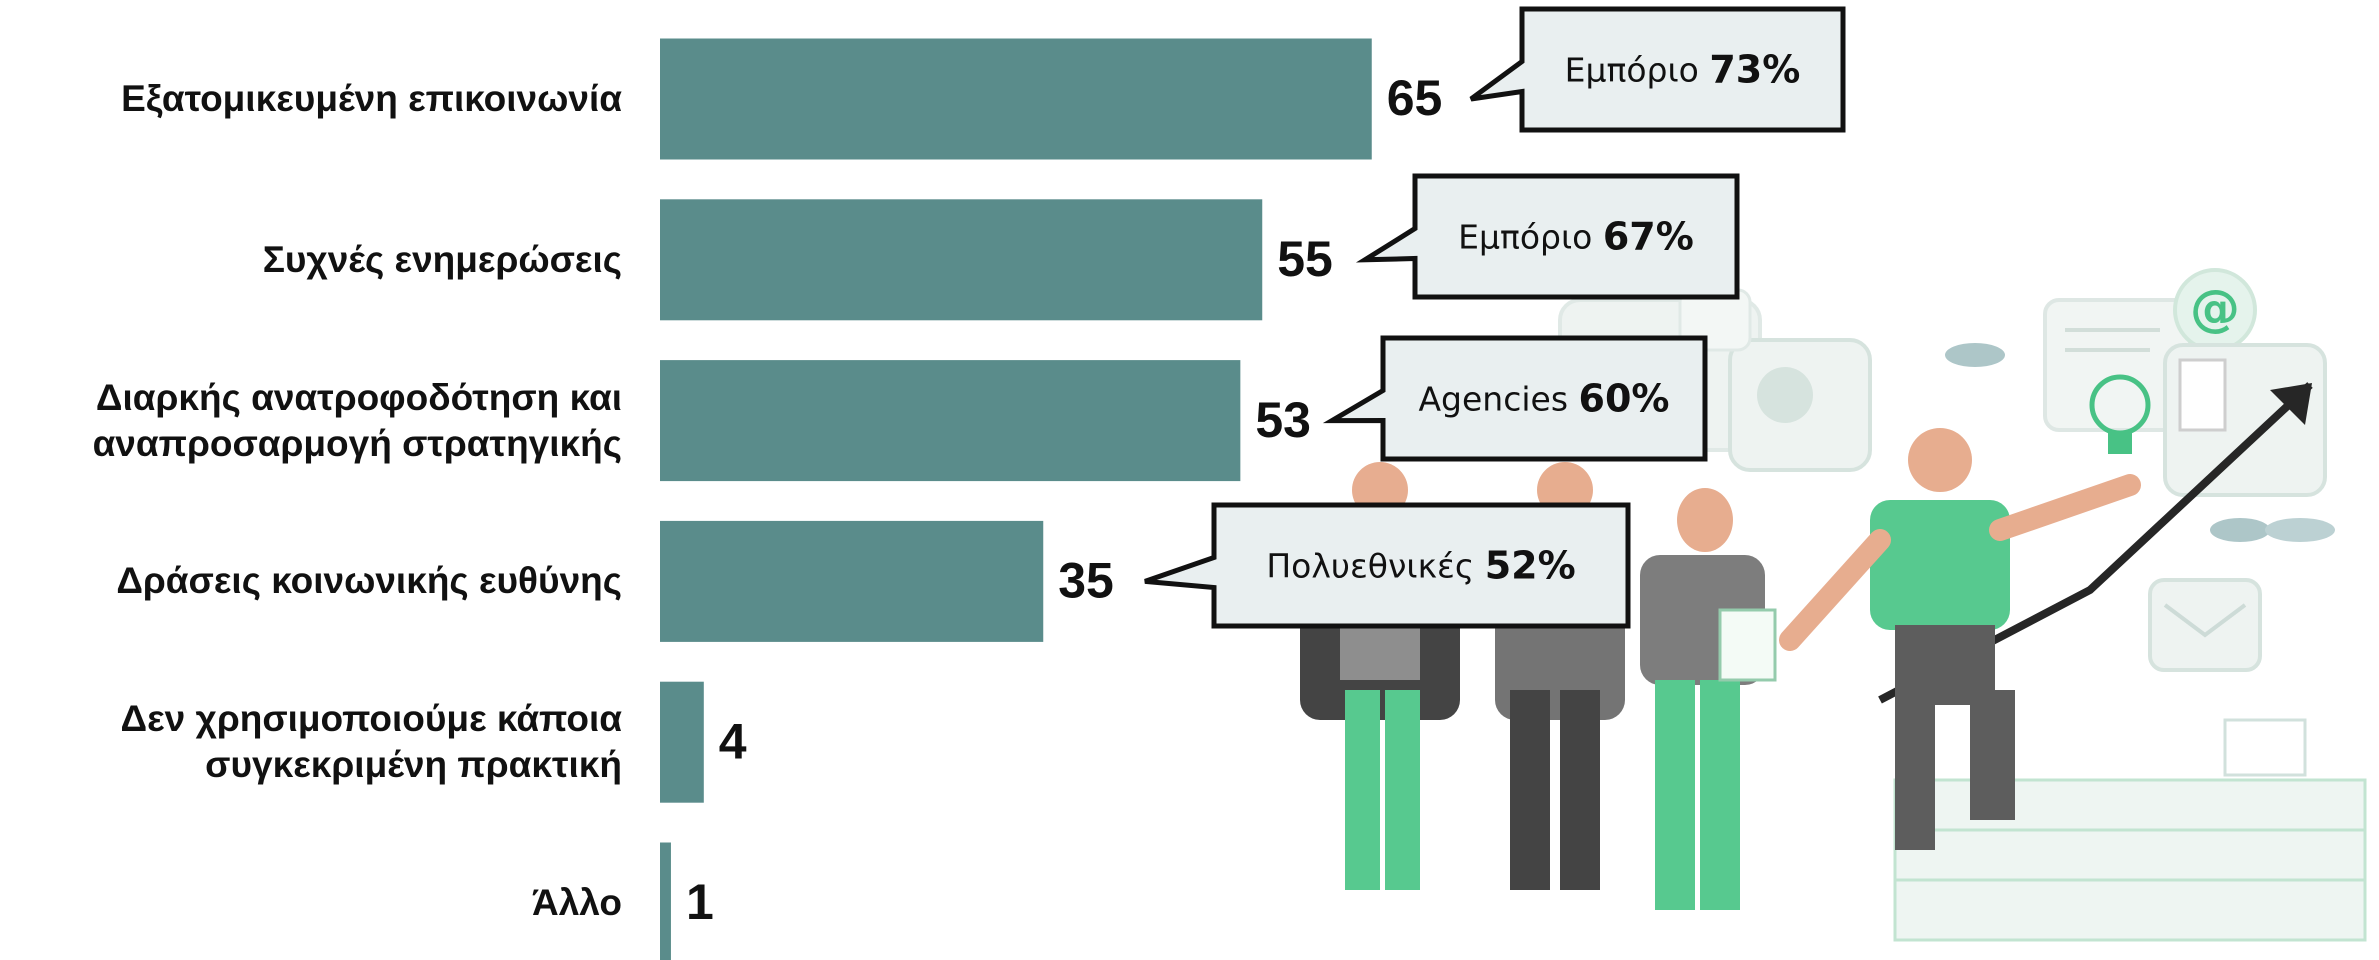 The image size is (2379, 960). What do you see at coordinates (1305, 259) in the screenshot?
I see `value-label: 55` at bounding box center [1305, 259].